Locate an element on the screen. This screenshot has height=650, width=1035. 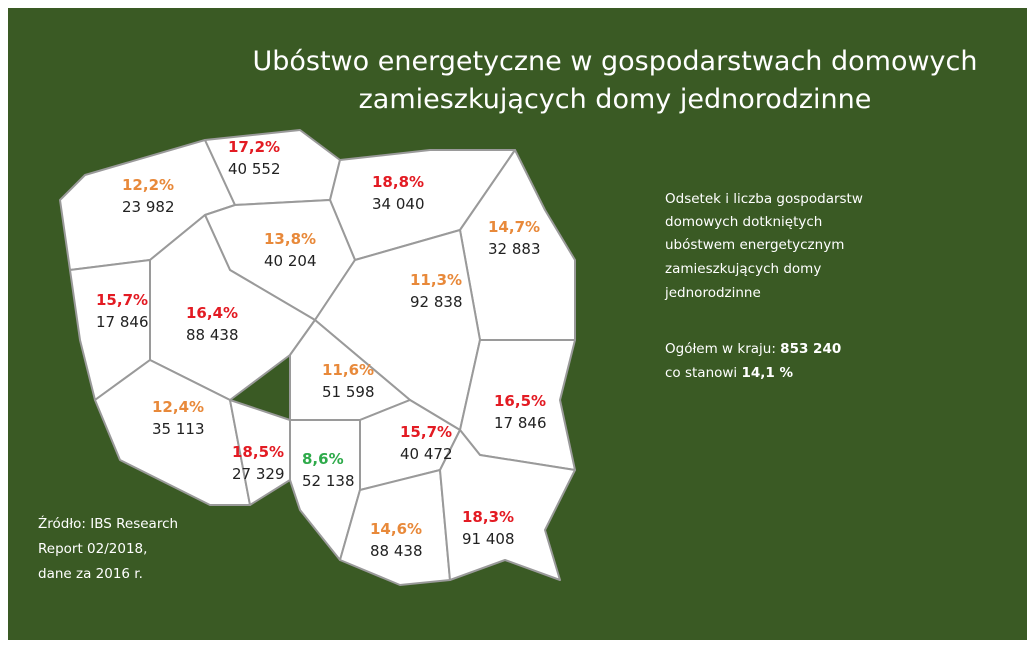
description-line: zamieszkujących domy is located at coordinates (743, 269).